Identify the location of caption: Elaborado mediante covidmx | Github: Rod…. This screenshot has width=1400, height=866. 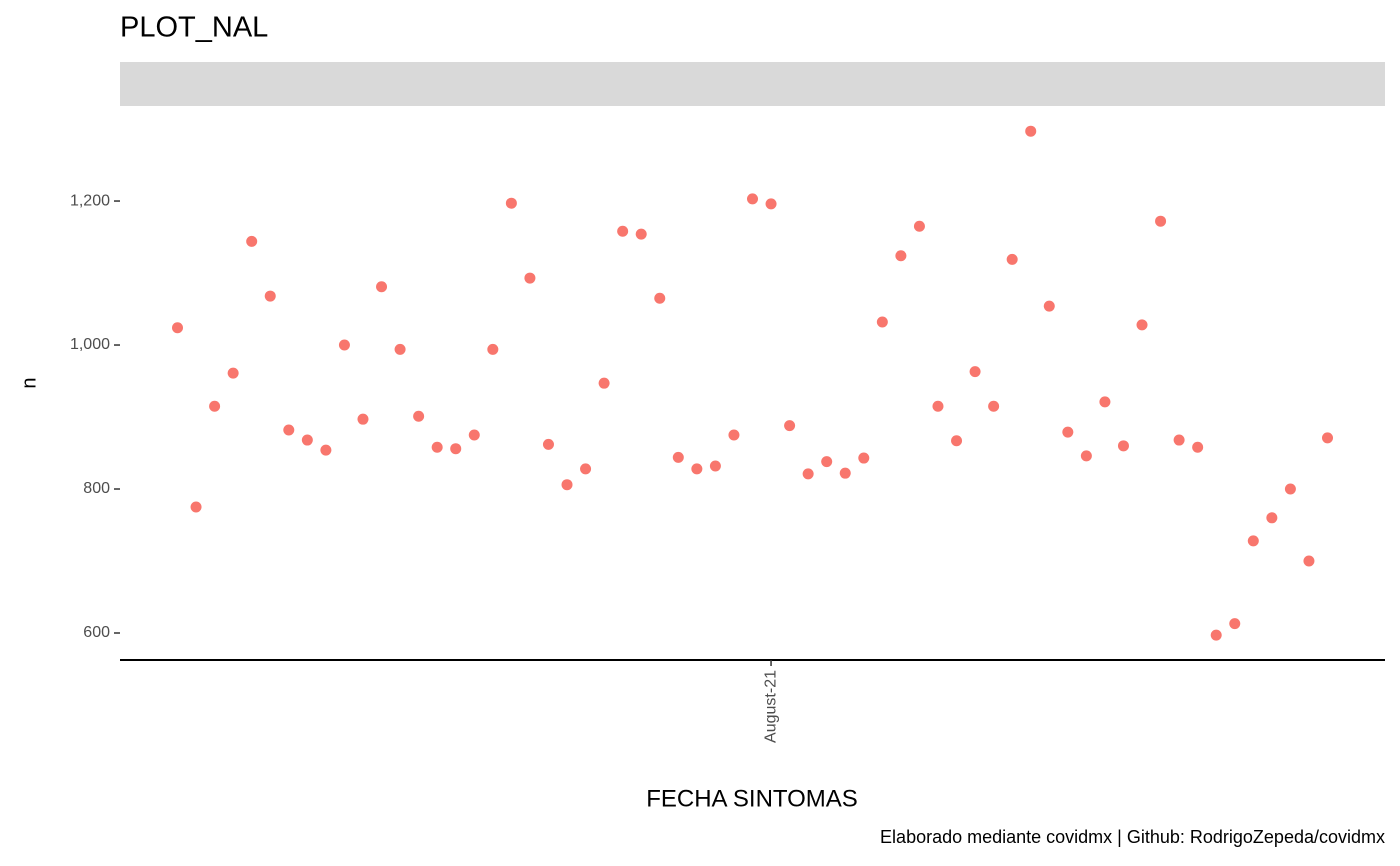
(1132, 837).